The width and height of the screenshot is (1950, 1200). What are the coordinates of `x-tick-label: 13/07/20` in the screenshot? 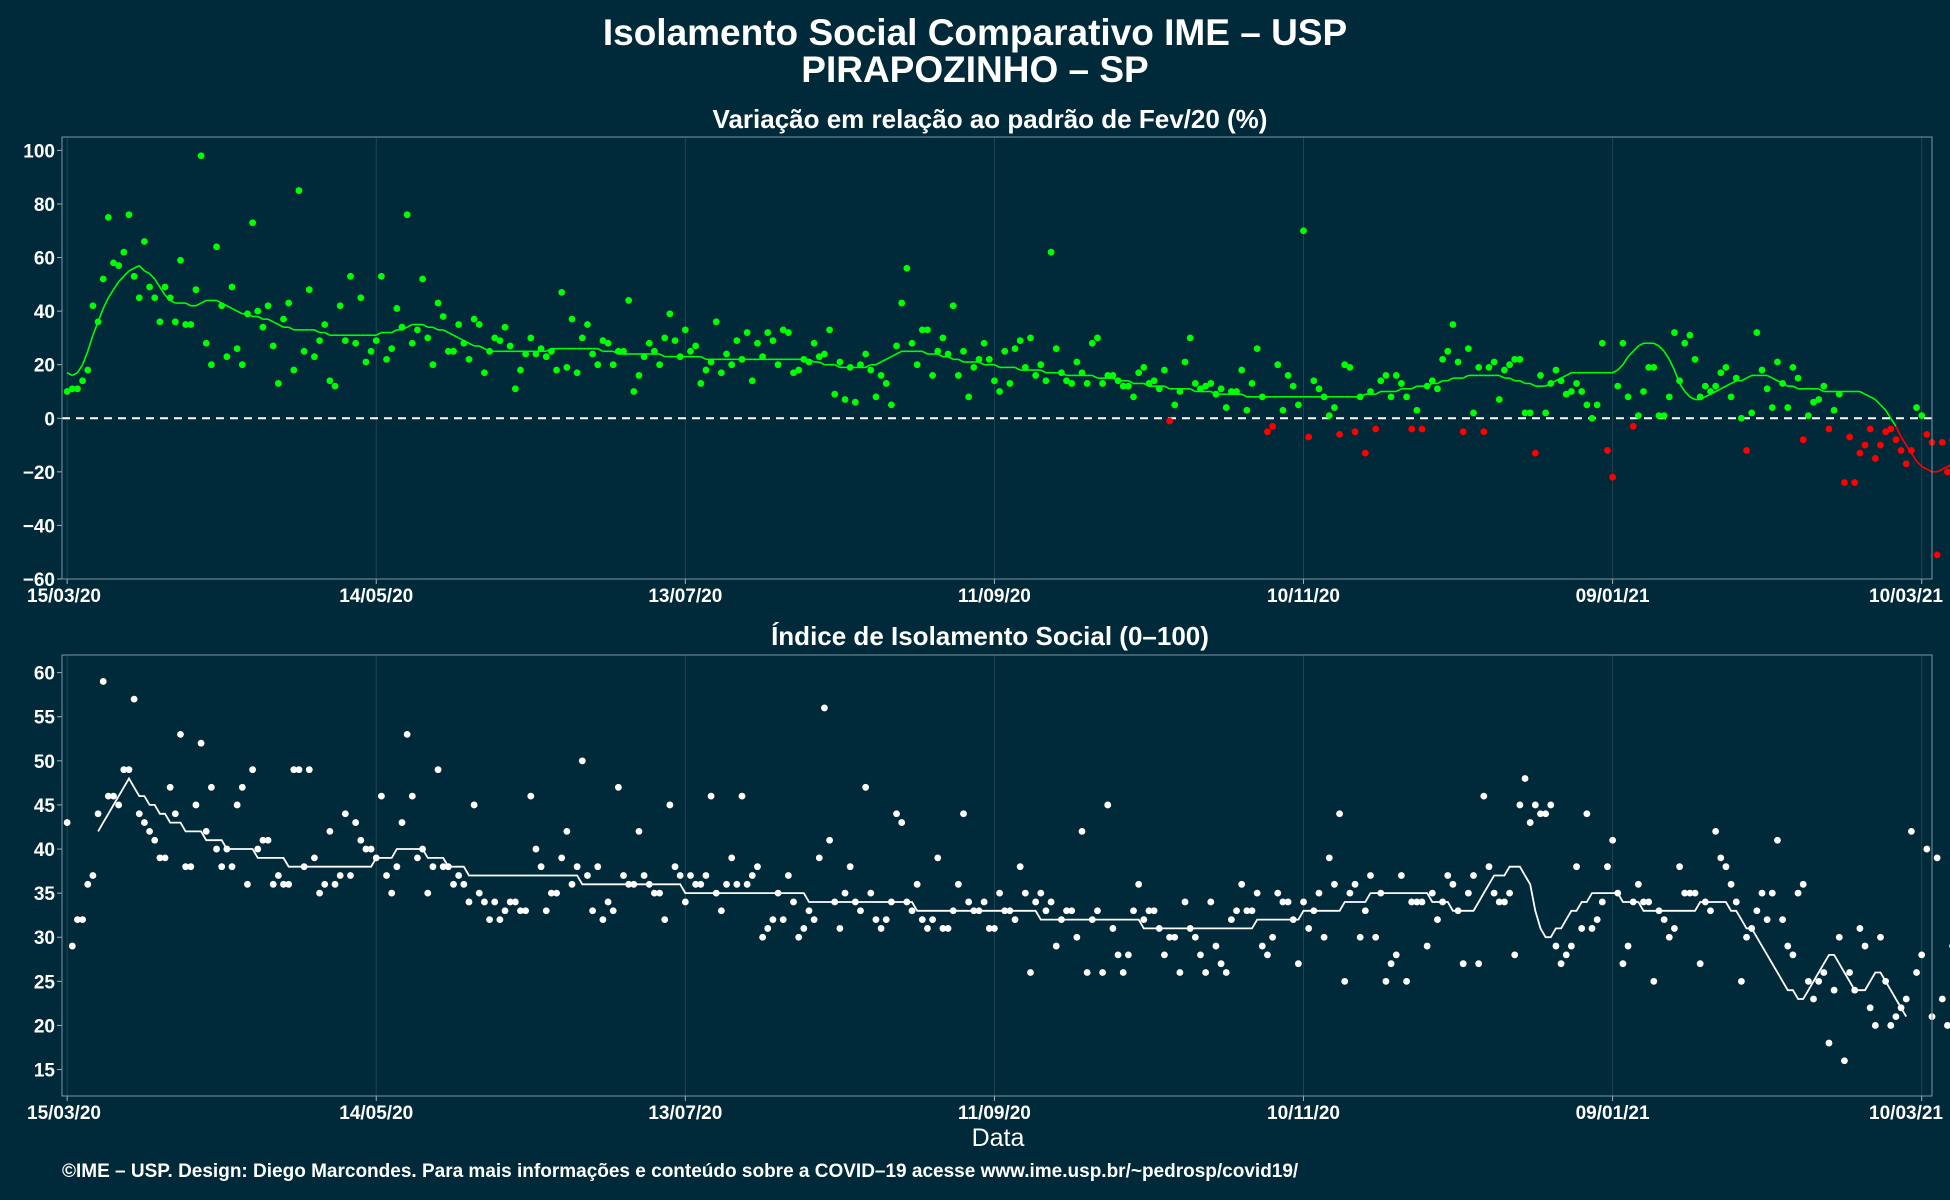 It's located at (685, 596).